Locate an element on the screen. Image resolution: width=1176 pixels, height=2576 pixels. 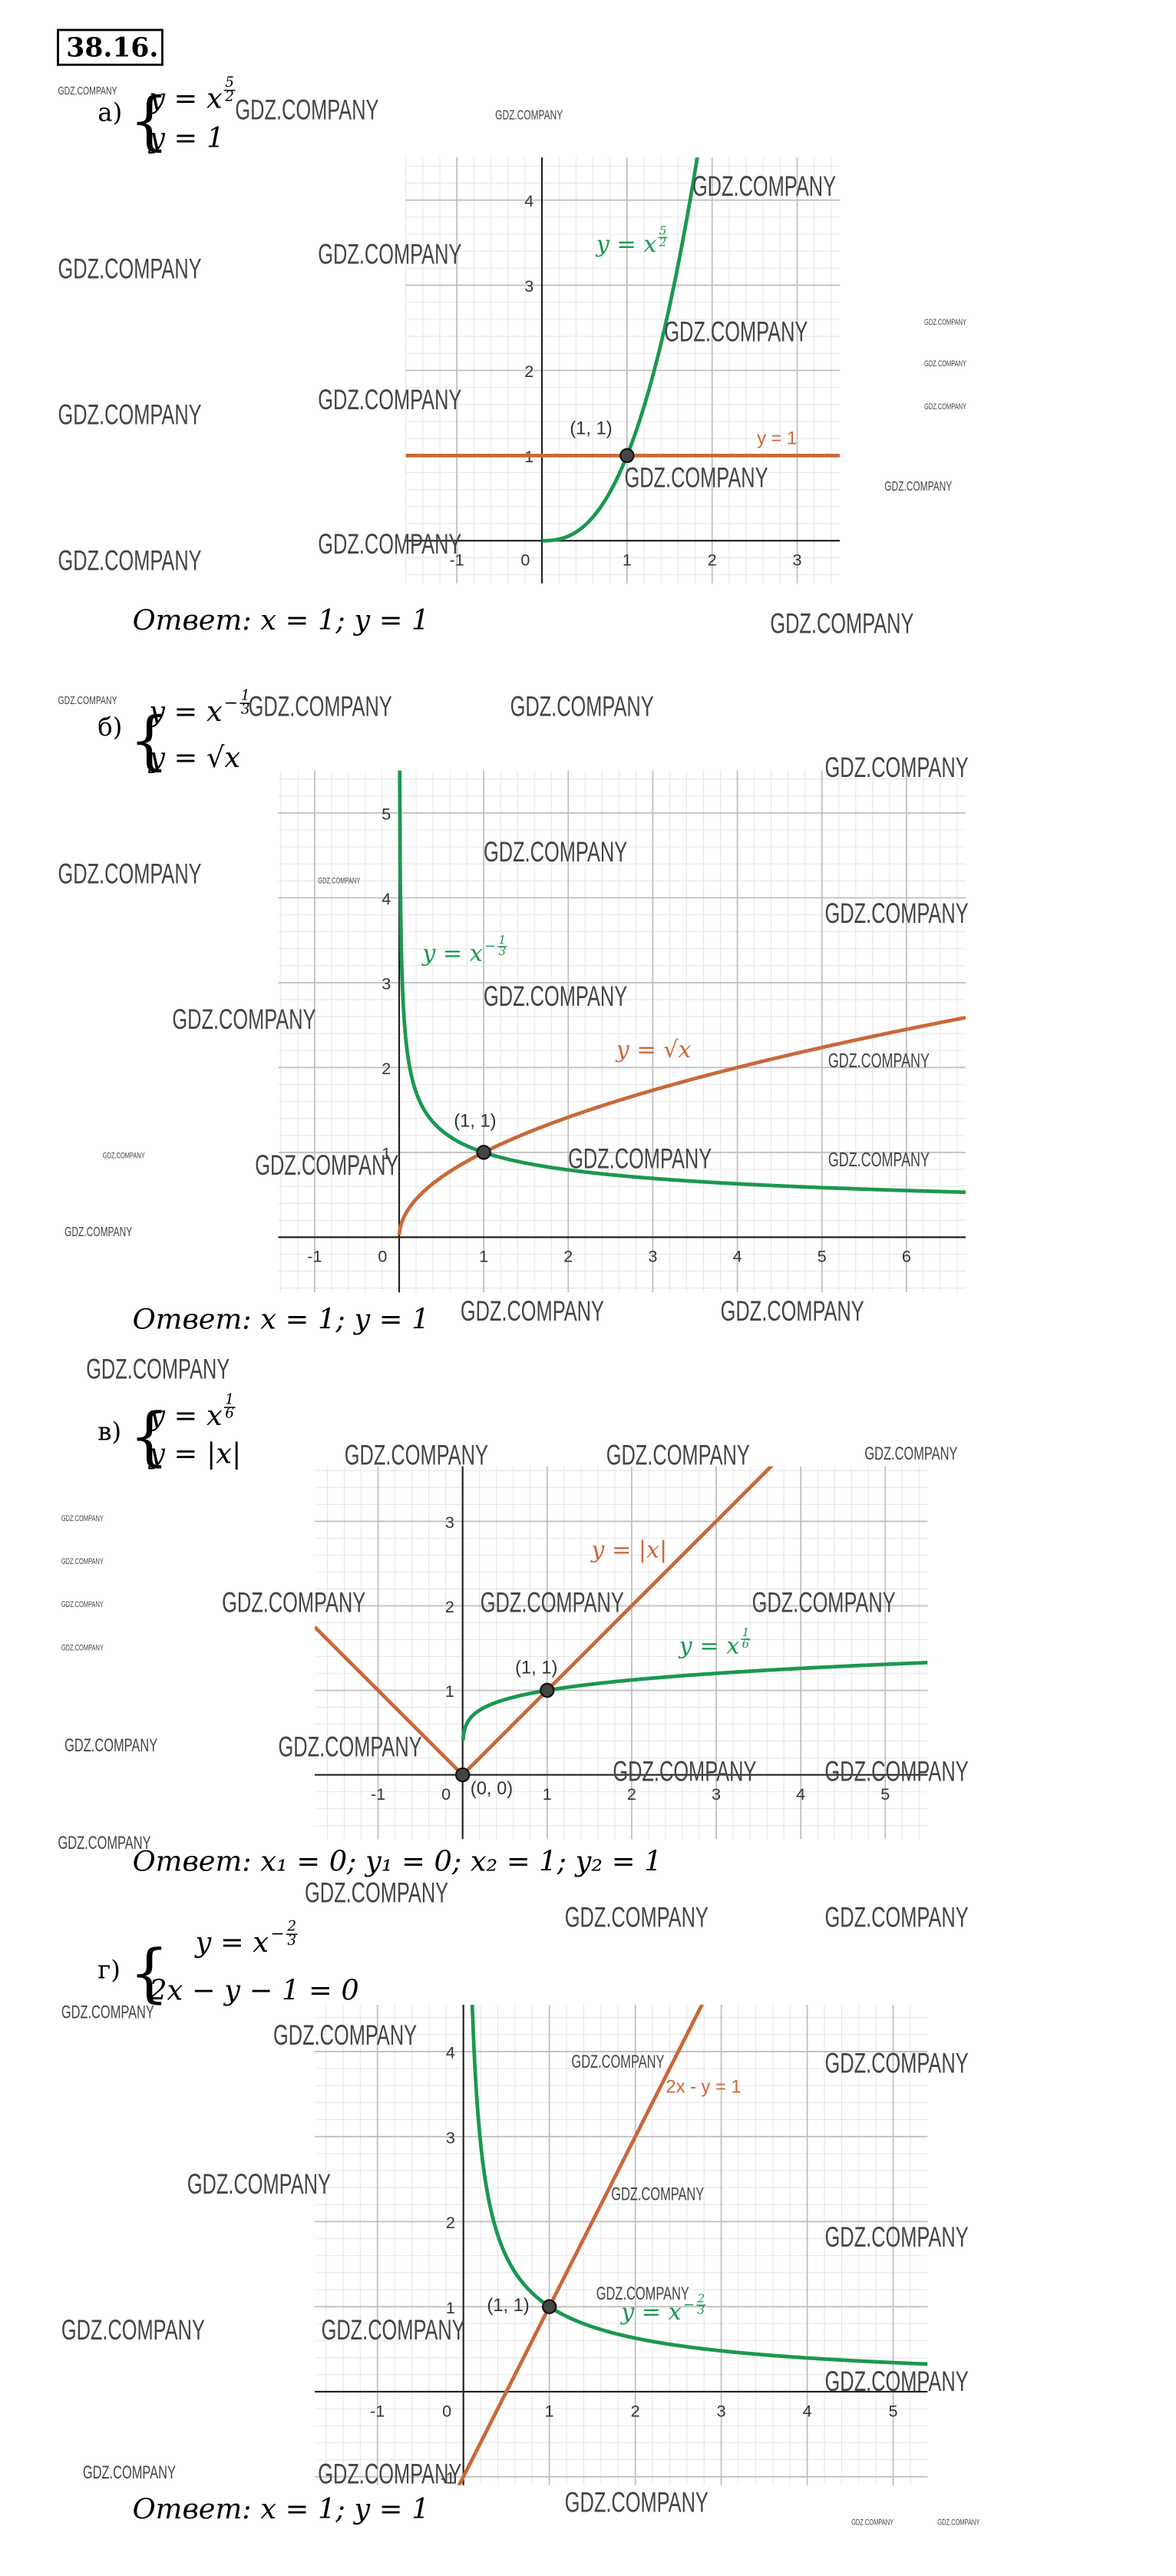
equation-exp-num: 5 is located at coordinates (229, 82).